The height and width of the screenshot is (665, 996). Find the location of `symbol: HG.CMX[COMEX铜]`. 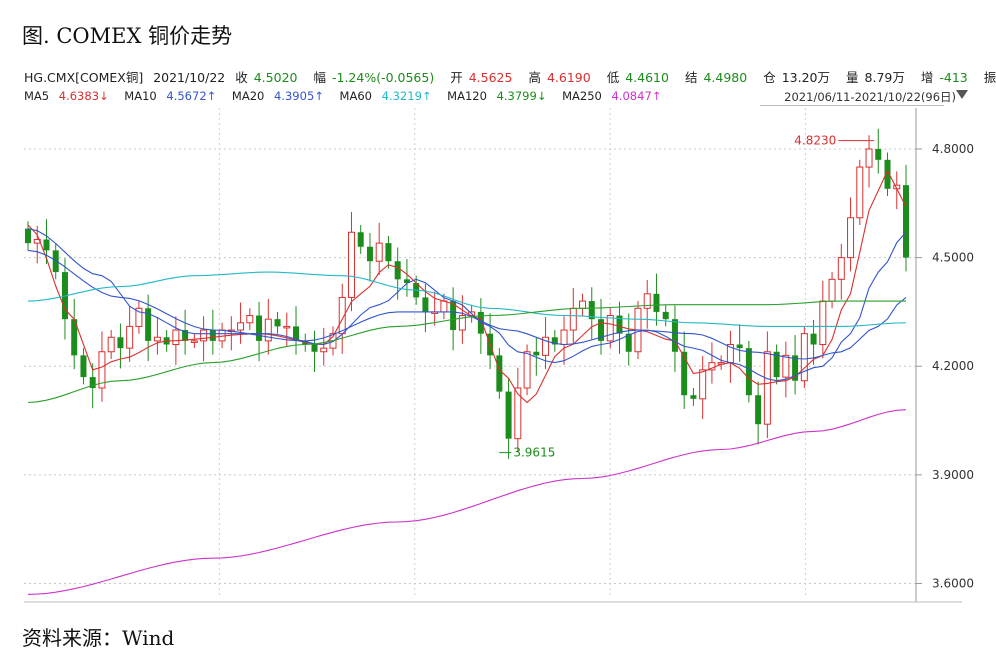

symbol: HG.CMX[COMEX铜] is located at coordinates (84, 77).